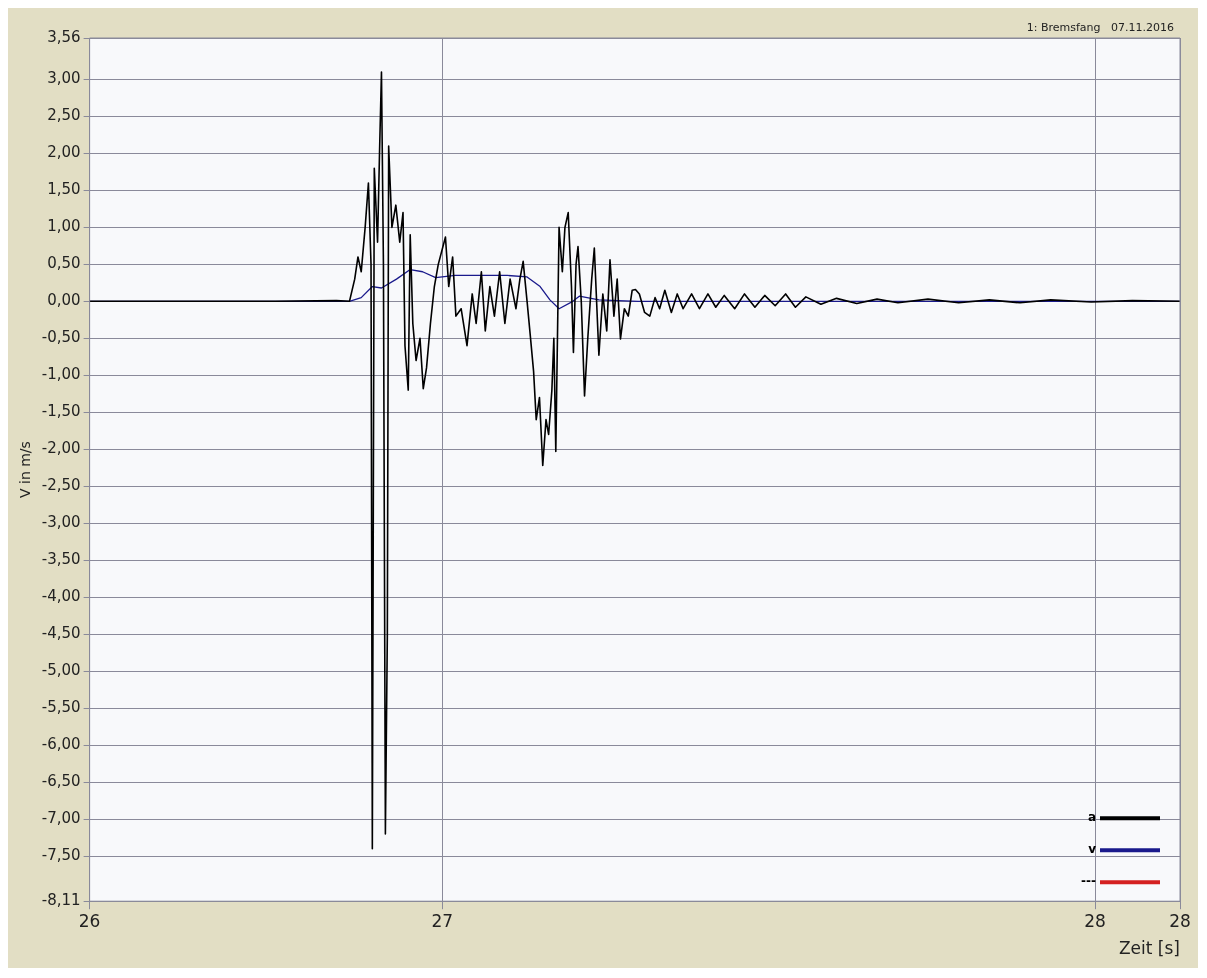  I want to click on y-tick-label: 2,50, so click(64, 115).